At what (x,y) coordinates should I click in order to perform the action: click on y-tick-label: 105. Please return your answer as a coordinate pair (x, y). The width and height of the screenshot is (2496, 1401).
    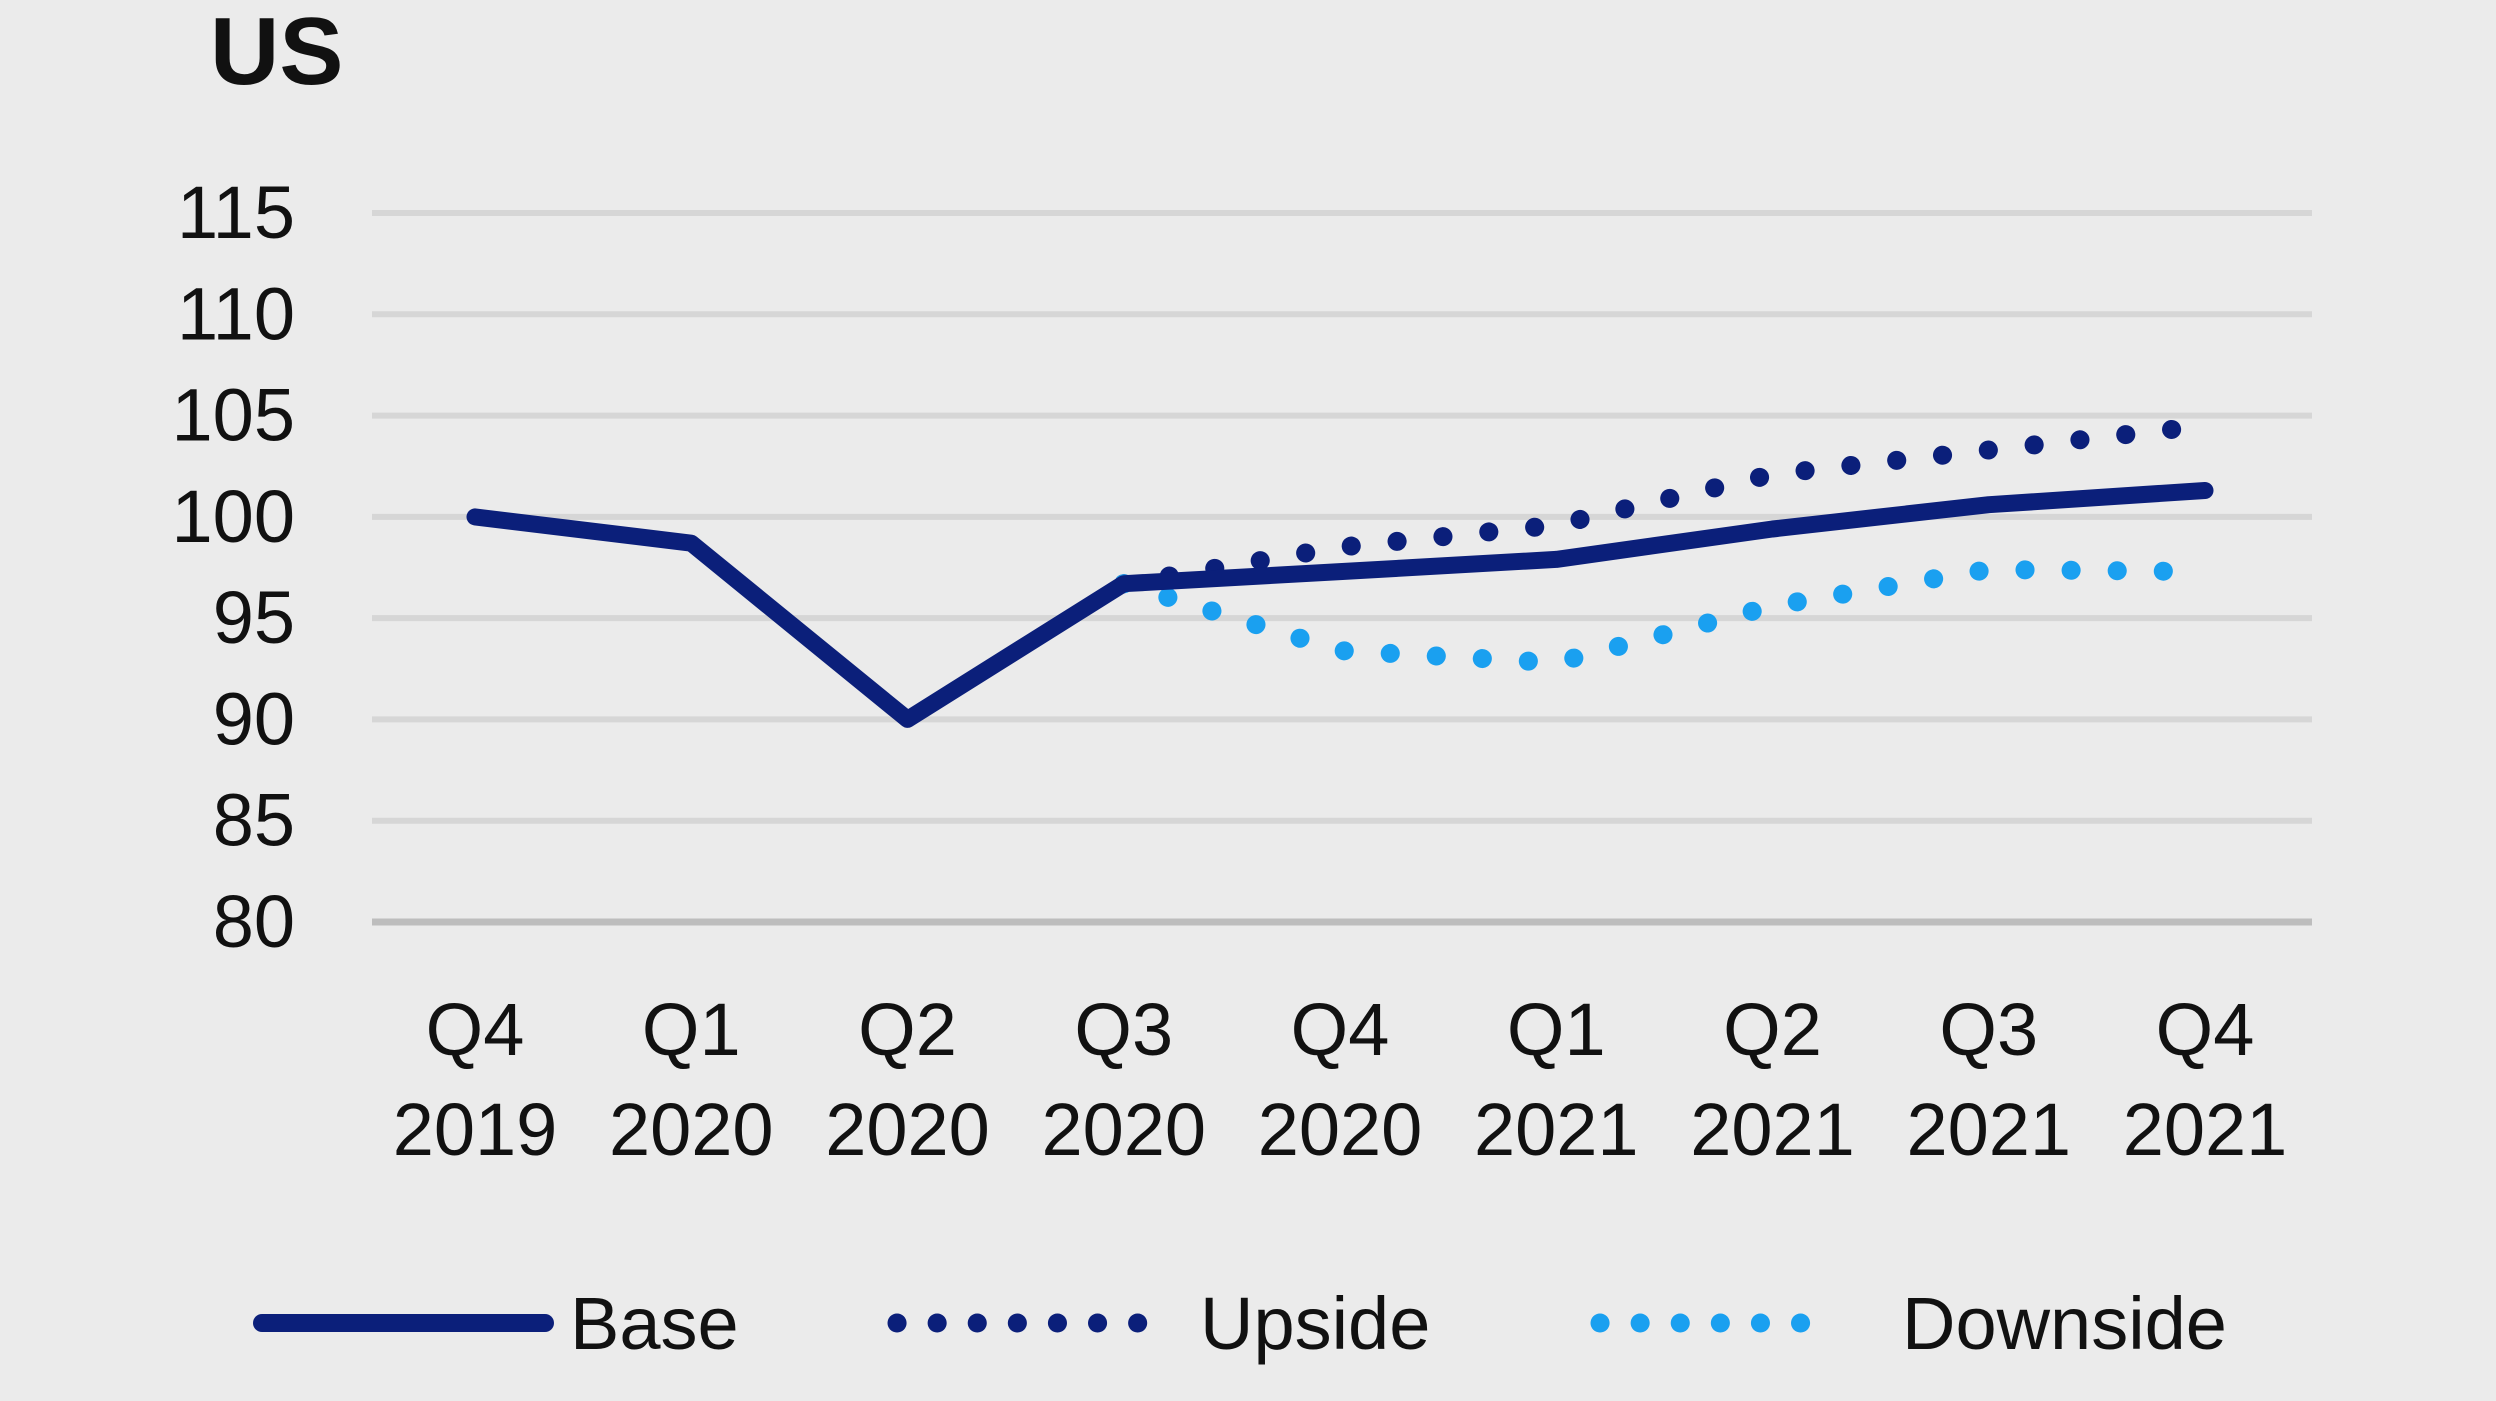
    Looking at the image, I should click on (233, 415).